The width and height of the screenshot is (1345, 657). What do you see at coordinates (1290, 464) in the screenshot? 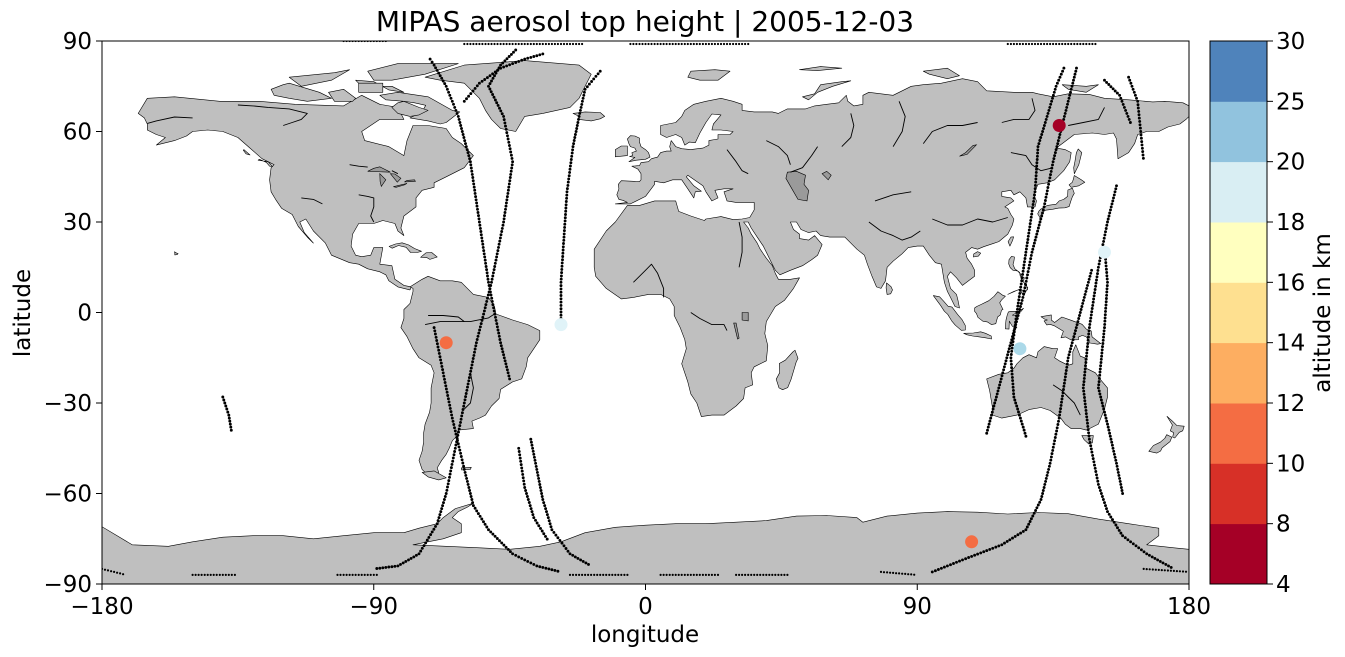
I see `colorbar-tick-label: 10` at bounding box center [1290, 464].